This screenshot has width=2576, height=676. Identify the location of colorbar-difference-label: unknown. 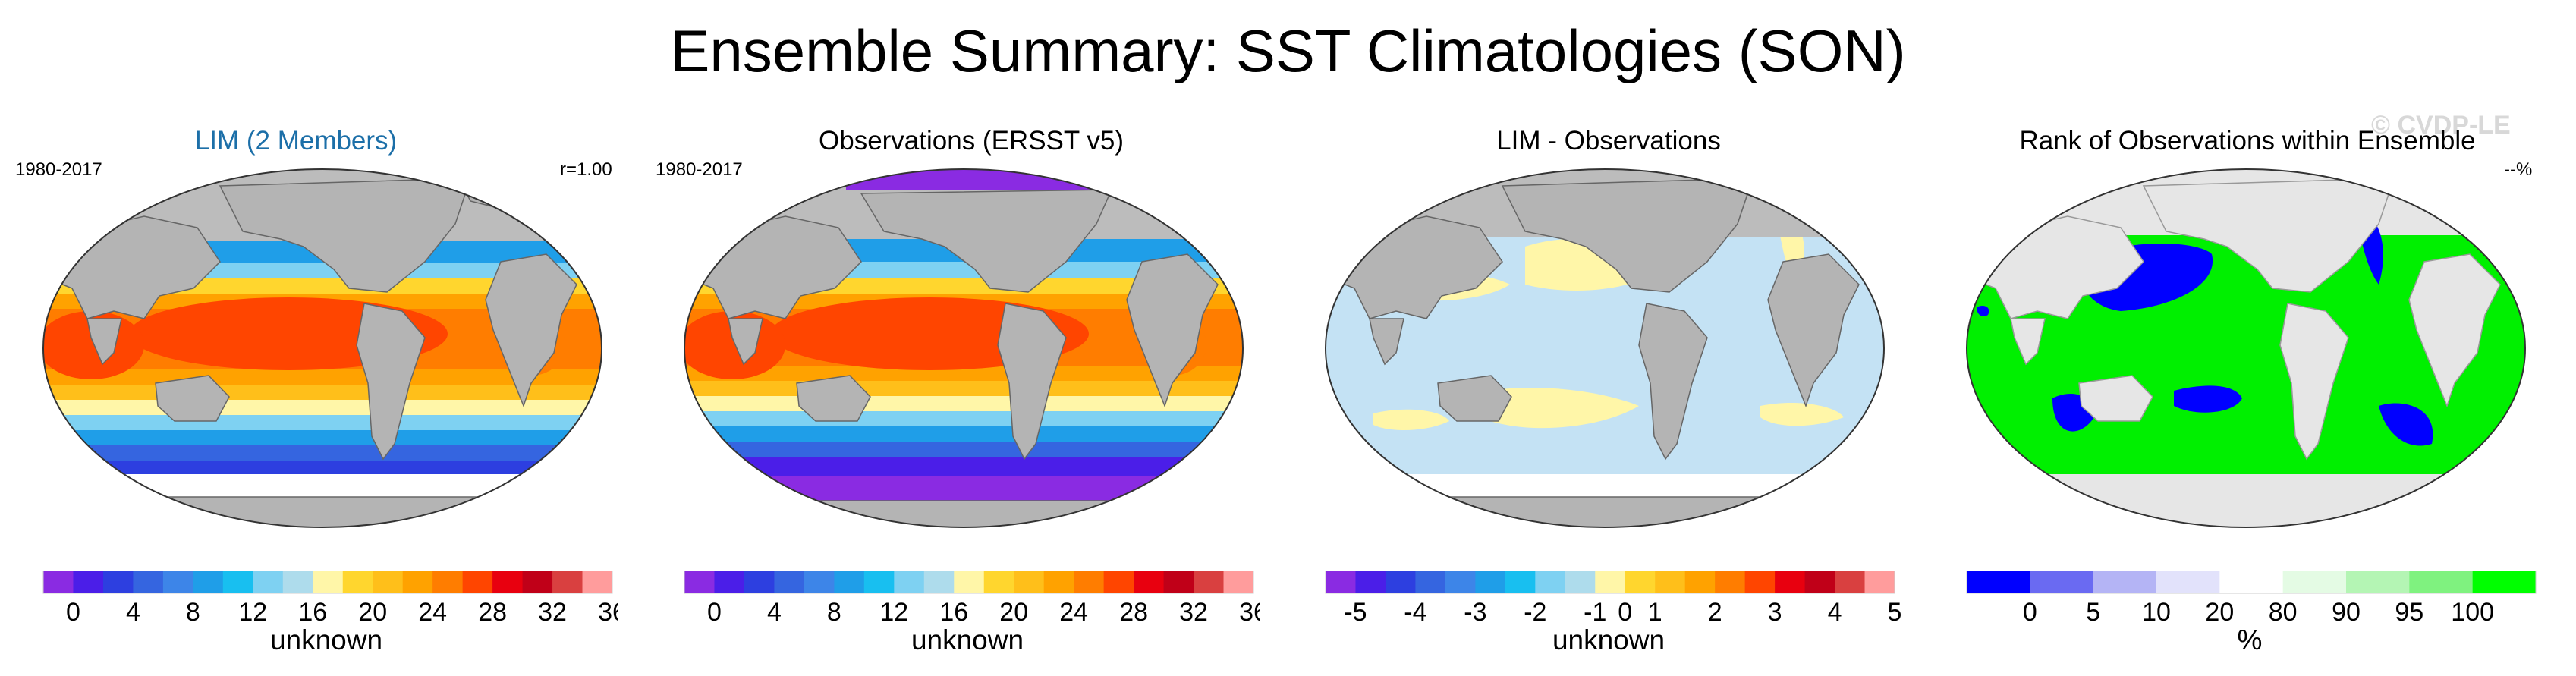
(1608, 640).